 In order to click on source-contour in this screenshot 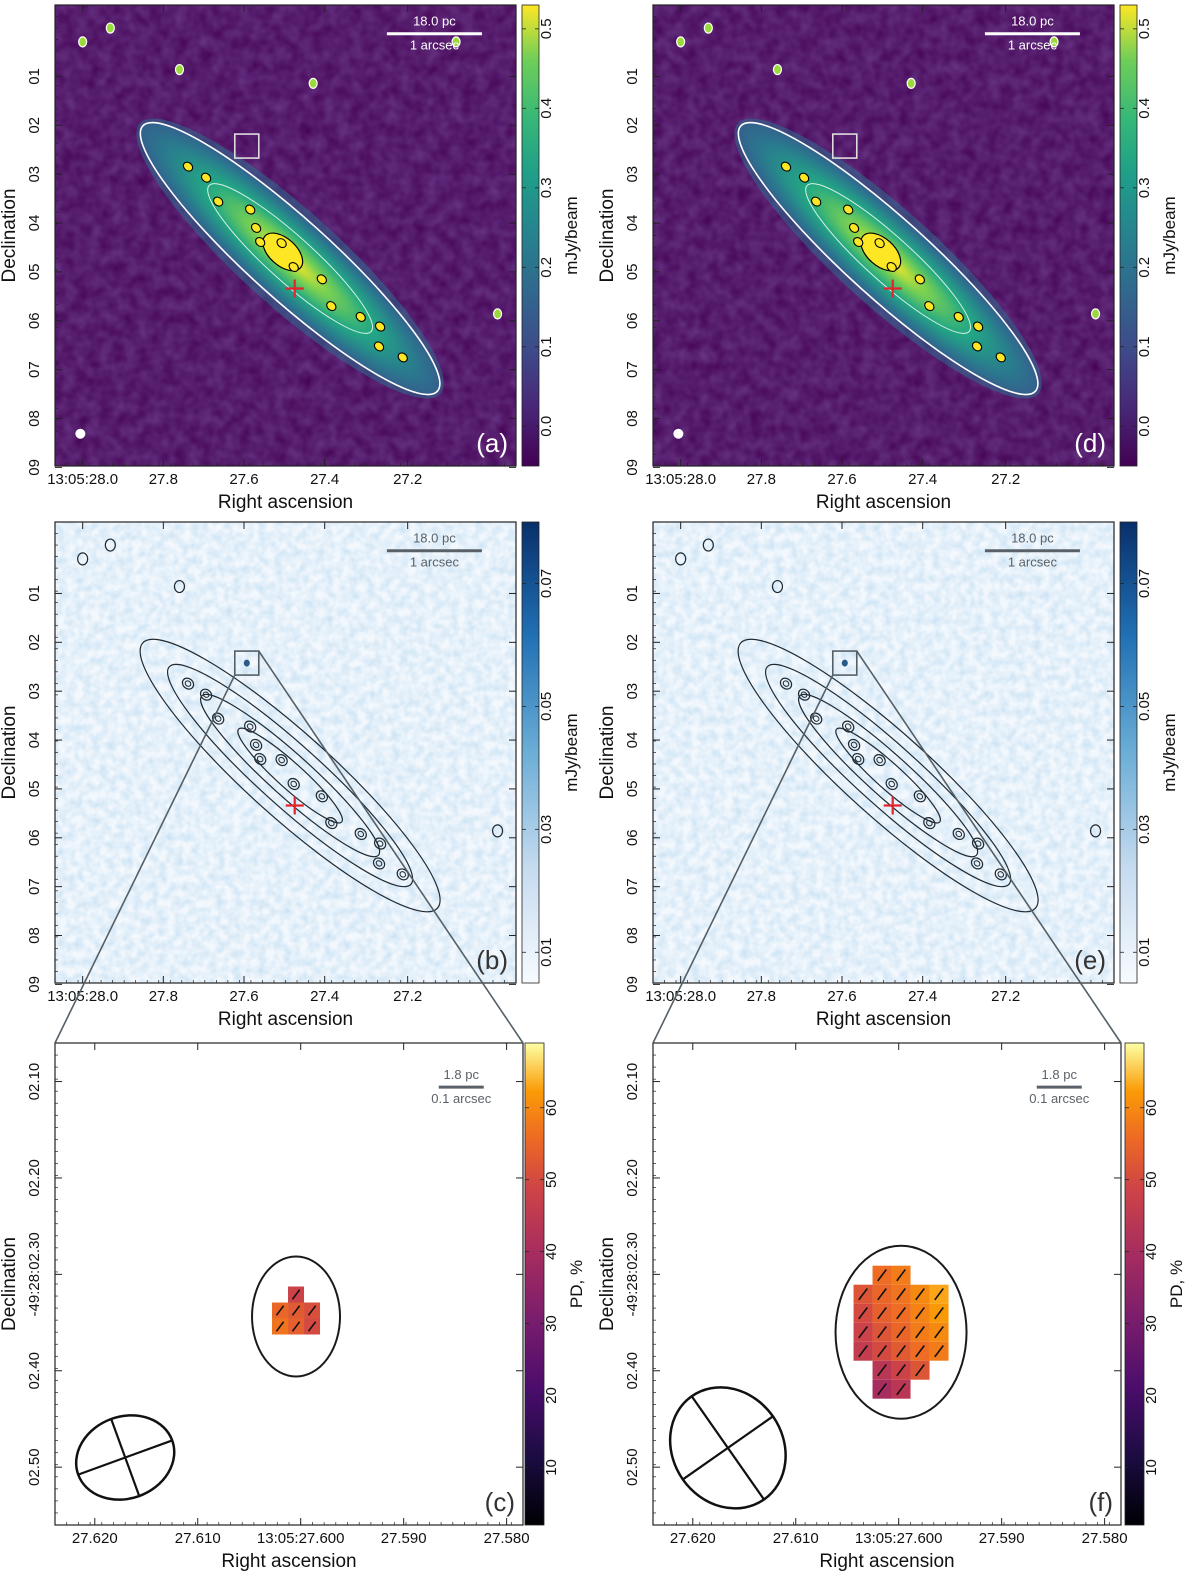, I will do `click(901, 1332)`.